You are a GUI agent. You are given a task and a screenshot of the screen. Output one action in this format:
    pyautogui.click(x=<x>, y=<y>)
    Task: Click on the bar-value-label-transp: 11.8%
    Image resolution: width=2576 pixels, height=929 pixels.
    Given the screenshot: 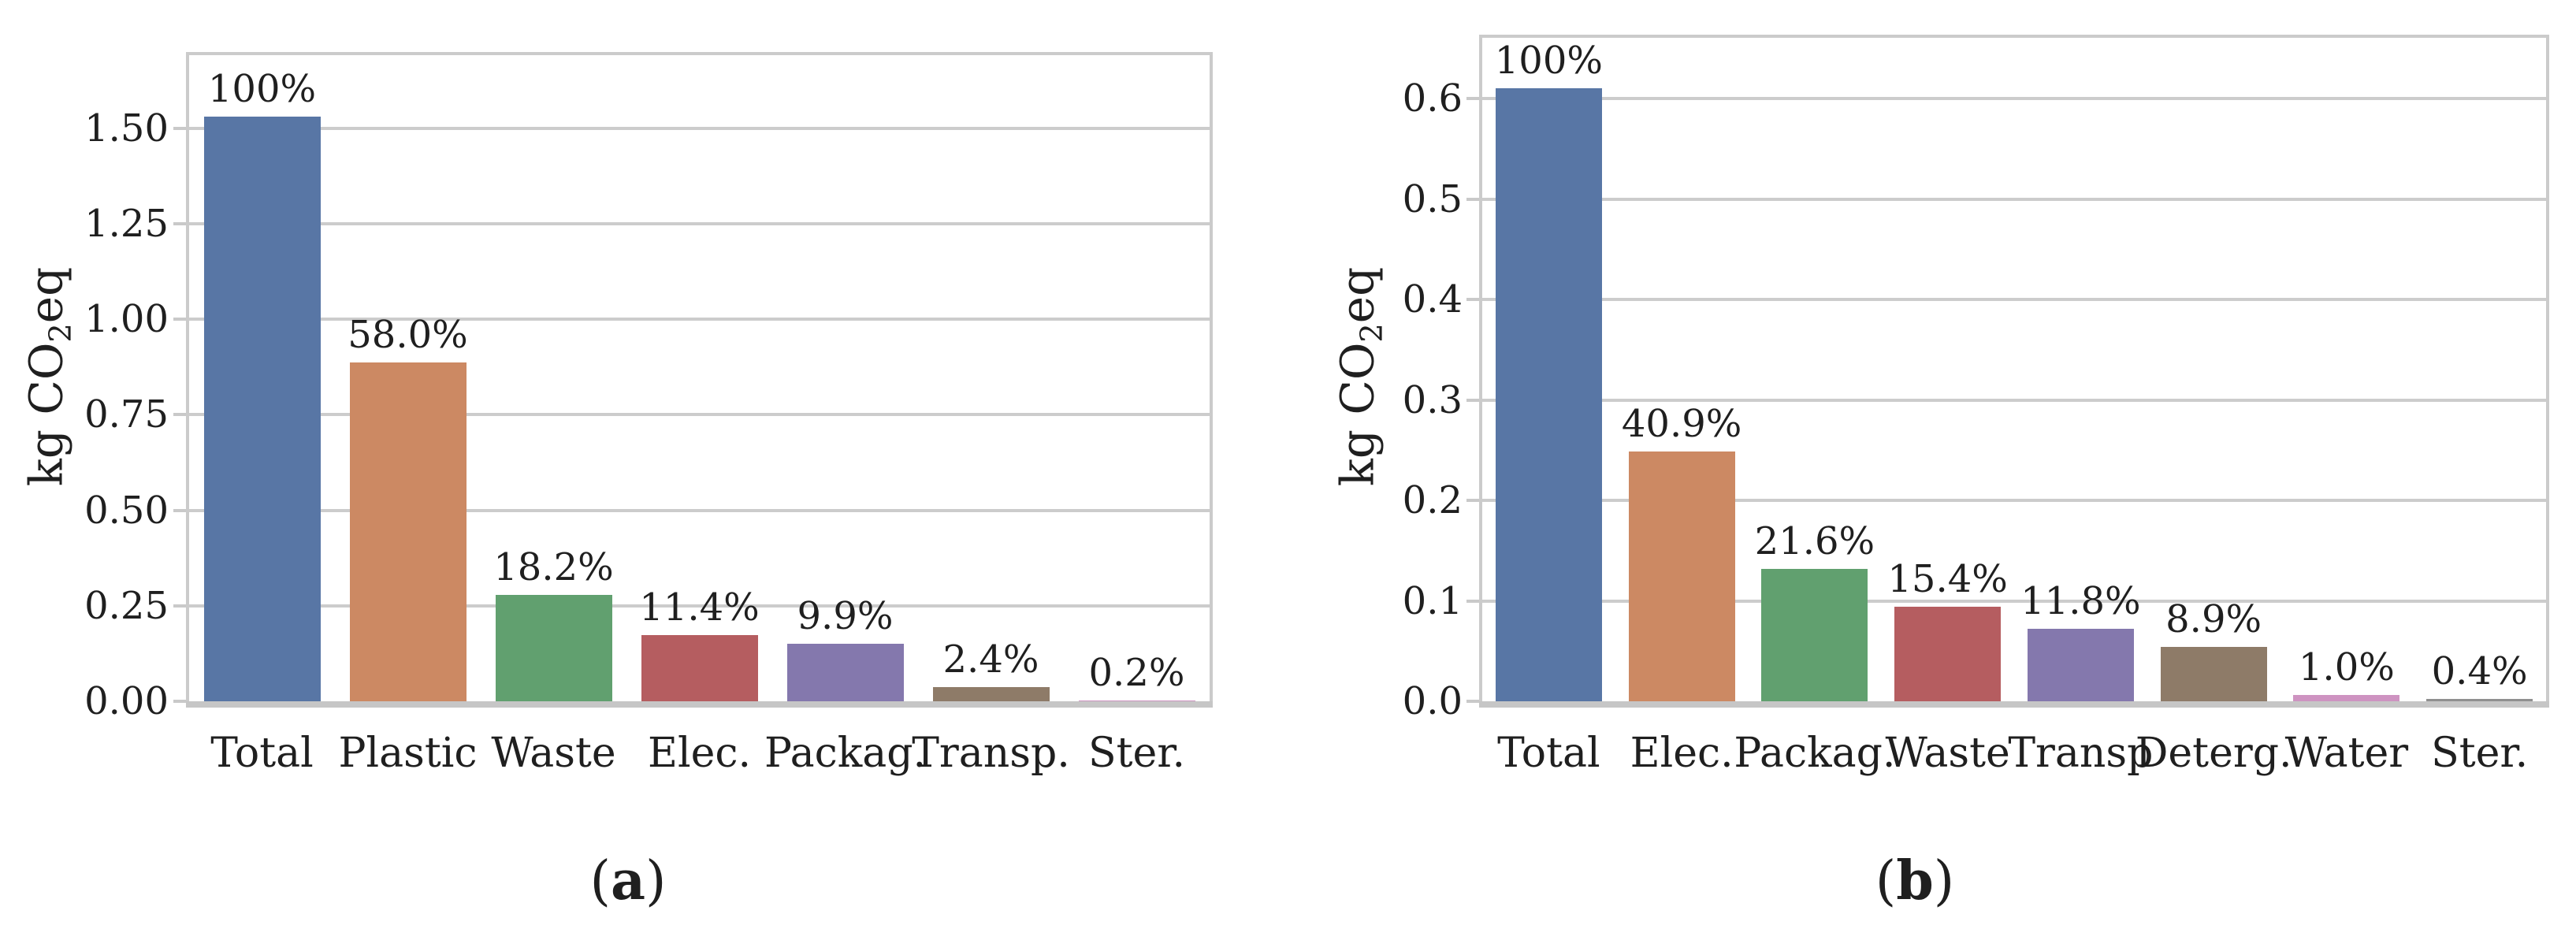 What is the action you would take?
    pyautogui.click(x=2080, y=601)
    